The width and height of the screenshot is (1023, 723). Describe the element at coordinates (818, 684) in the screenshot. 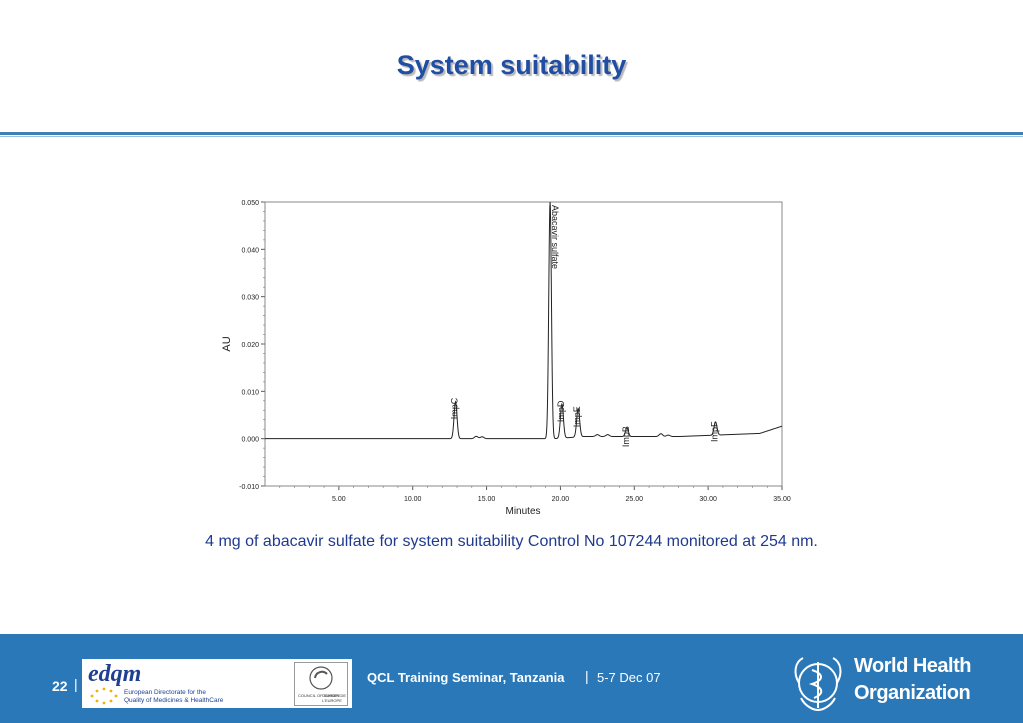

I see `who-emblem-icon` at that location.